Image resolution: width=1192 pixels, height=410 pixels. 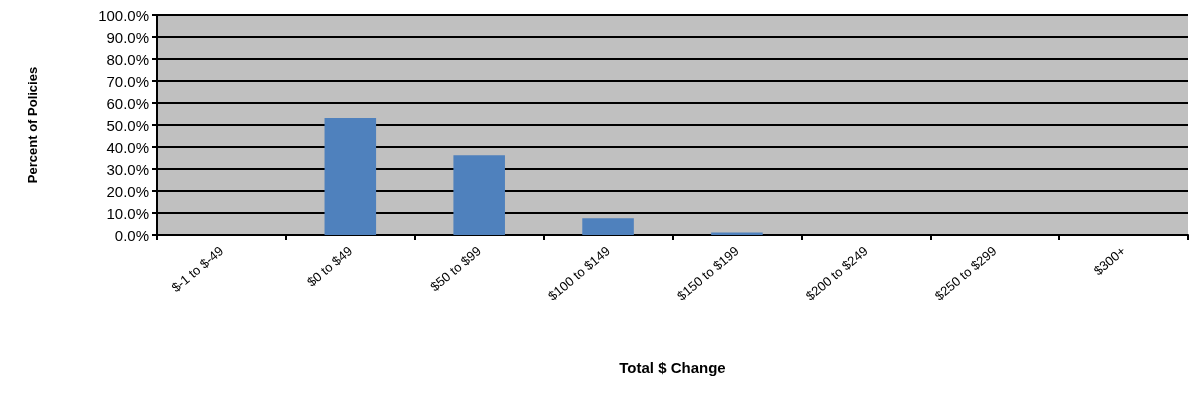 What do you see at coordinates (127, 191) in the screenshot?
I see `y-tick-label: 20.0%` at bounding box center [127, 191].